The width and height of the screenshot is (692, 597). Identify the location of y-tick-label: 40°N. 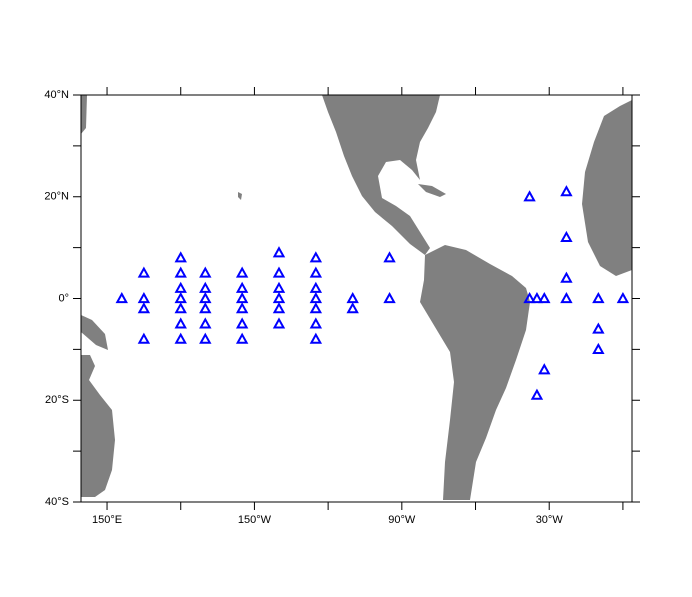
(56, 95).